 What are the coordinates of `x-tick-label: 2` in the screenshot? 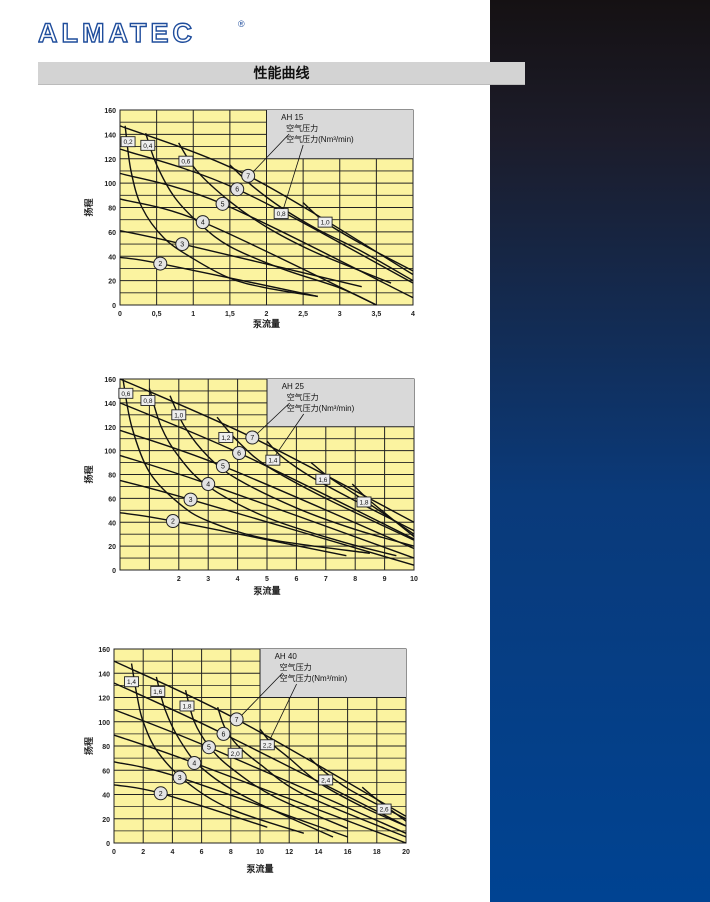 It's located at (179, 579).